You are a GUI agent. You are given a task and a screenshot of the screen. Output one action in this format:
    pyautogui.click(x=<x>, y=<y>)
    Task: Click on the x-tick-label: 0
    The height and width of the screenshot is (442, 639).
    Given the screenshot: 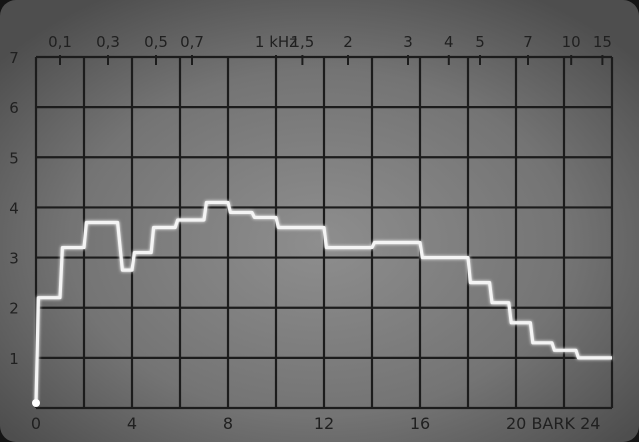 What is the action you would take?
    pyautogui.click(x=36, y=423)
    